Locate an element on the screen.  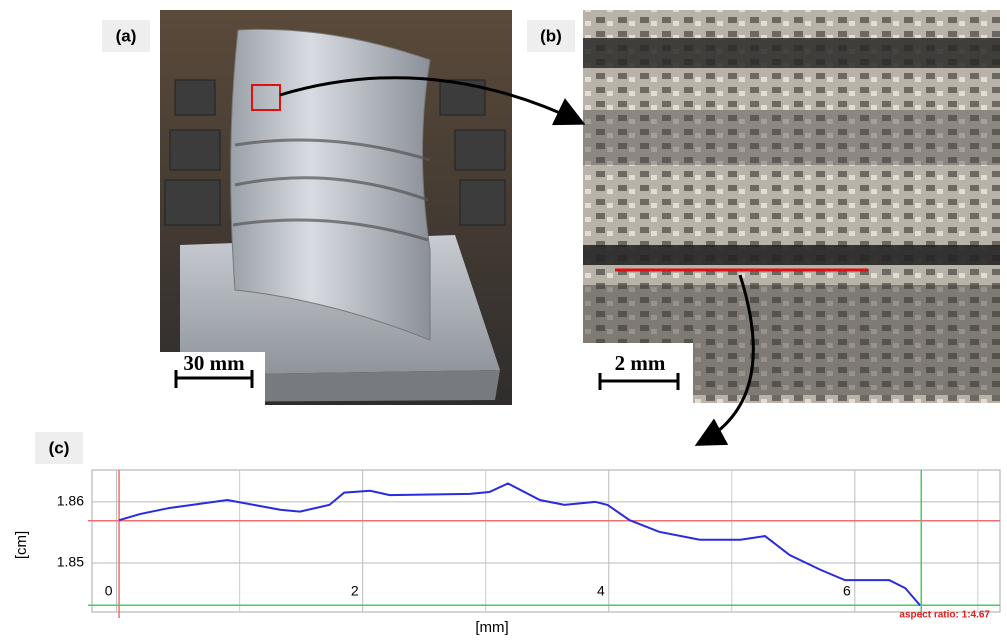
x-tick-label: 6 is located at coordinates (847, 591).